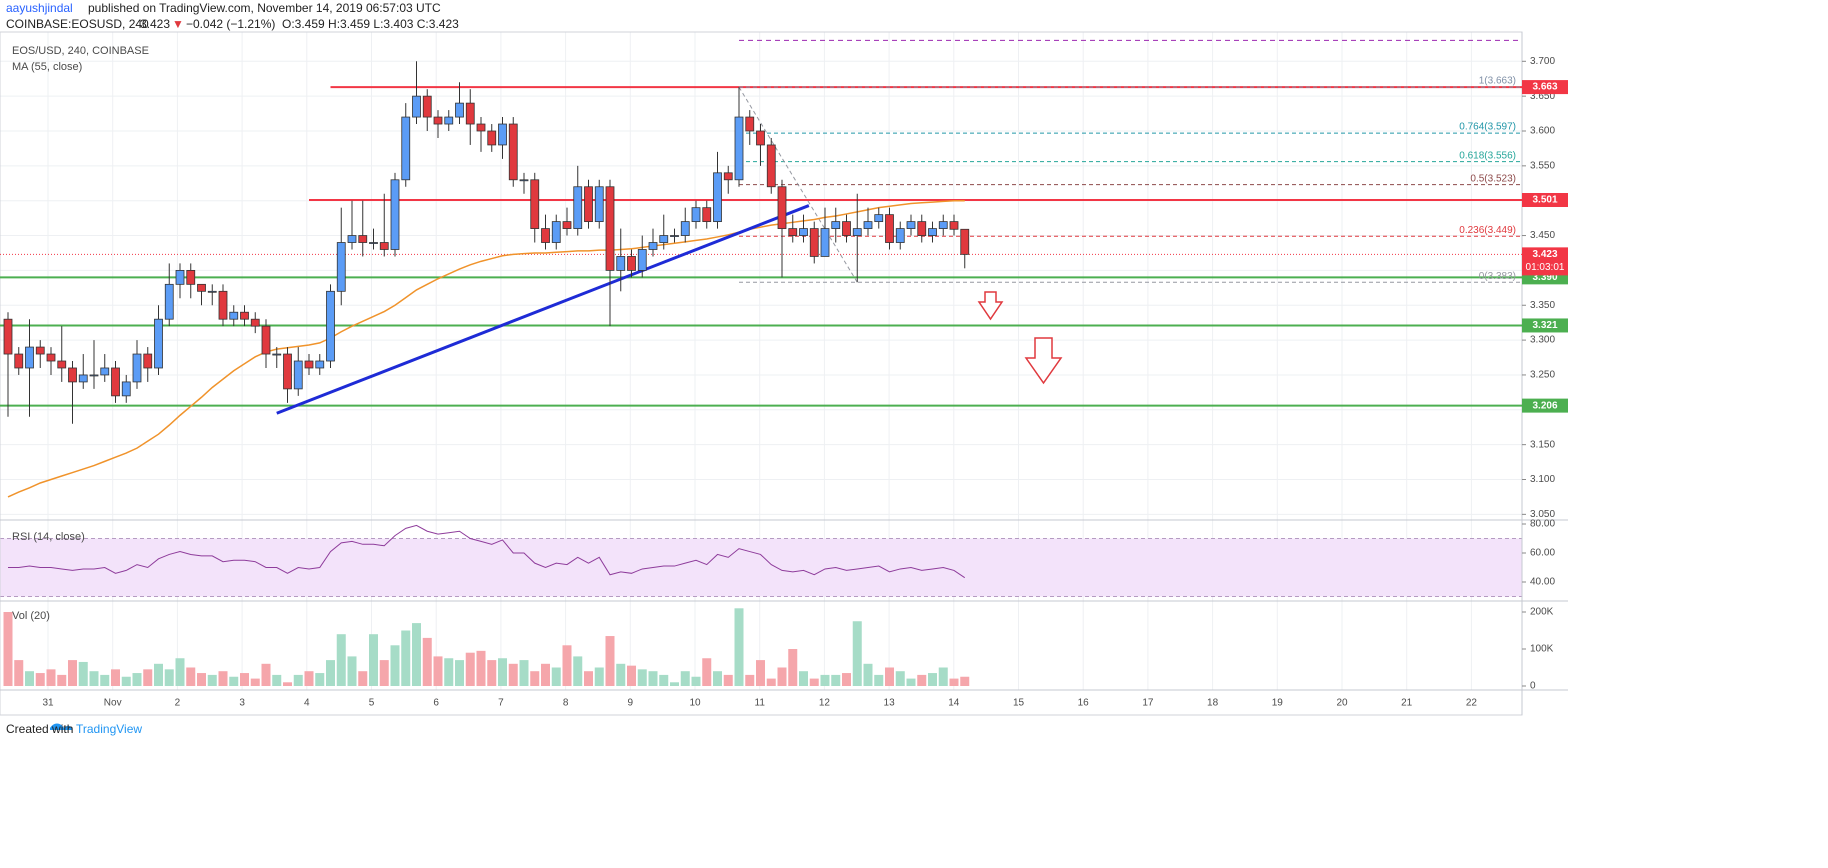  I want to click on current-price-label: 3.423, so click(1544, 254).